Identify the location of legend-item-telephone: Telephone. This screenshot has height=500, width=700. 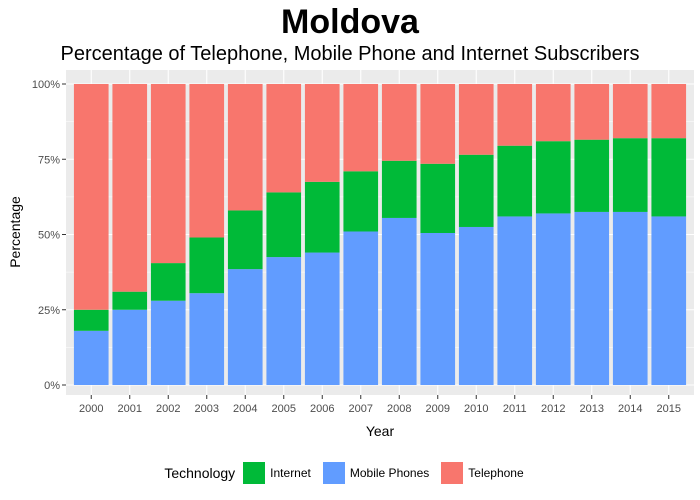
(482, 473).